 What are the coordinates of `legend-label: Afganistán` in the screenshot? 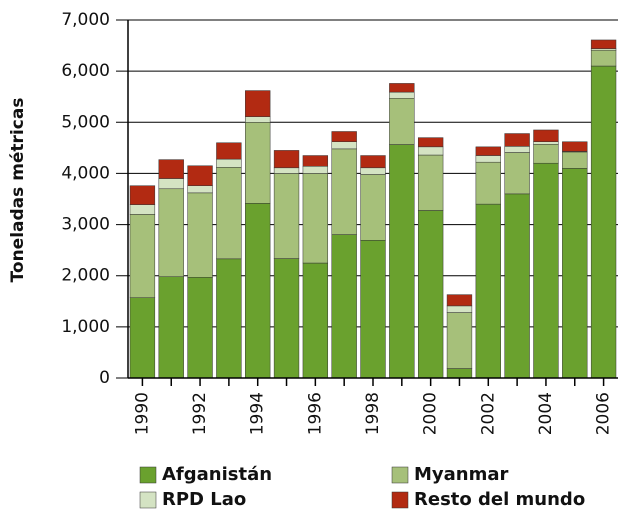 It's located at (217, 474).